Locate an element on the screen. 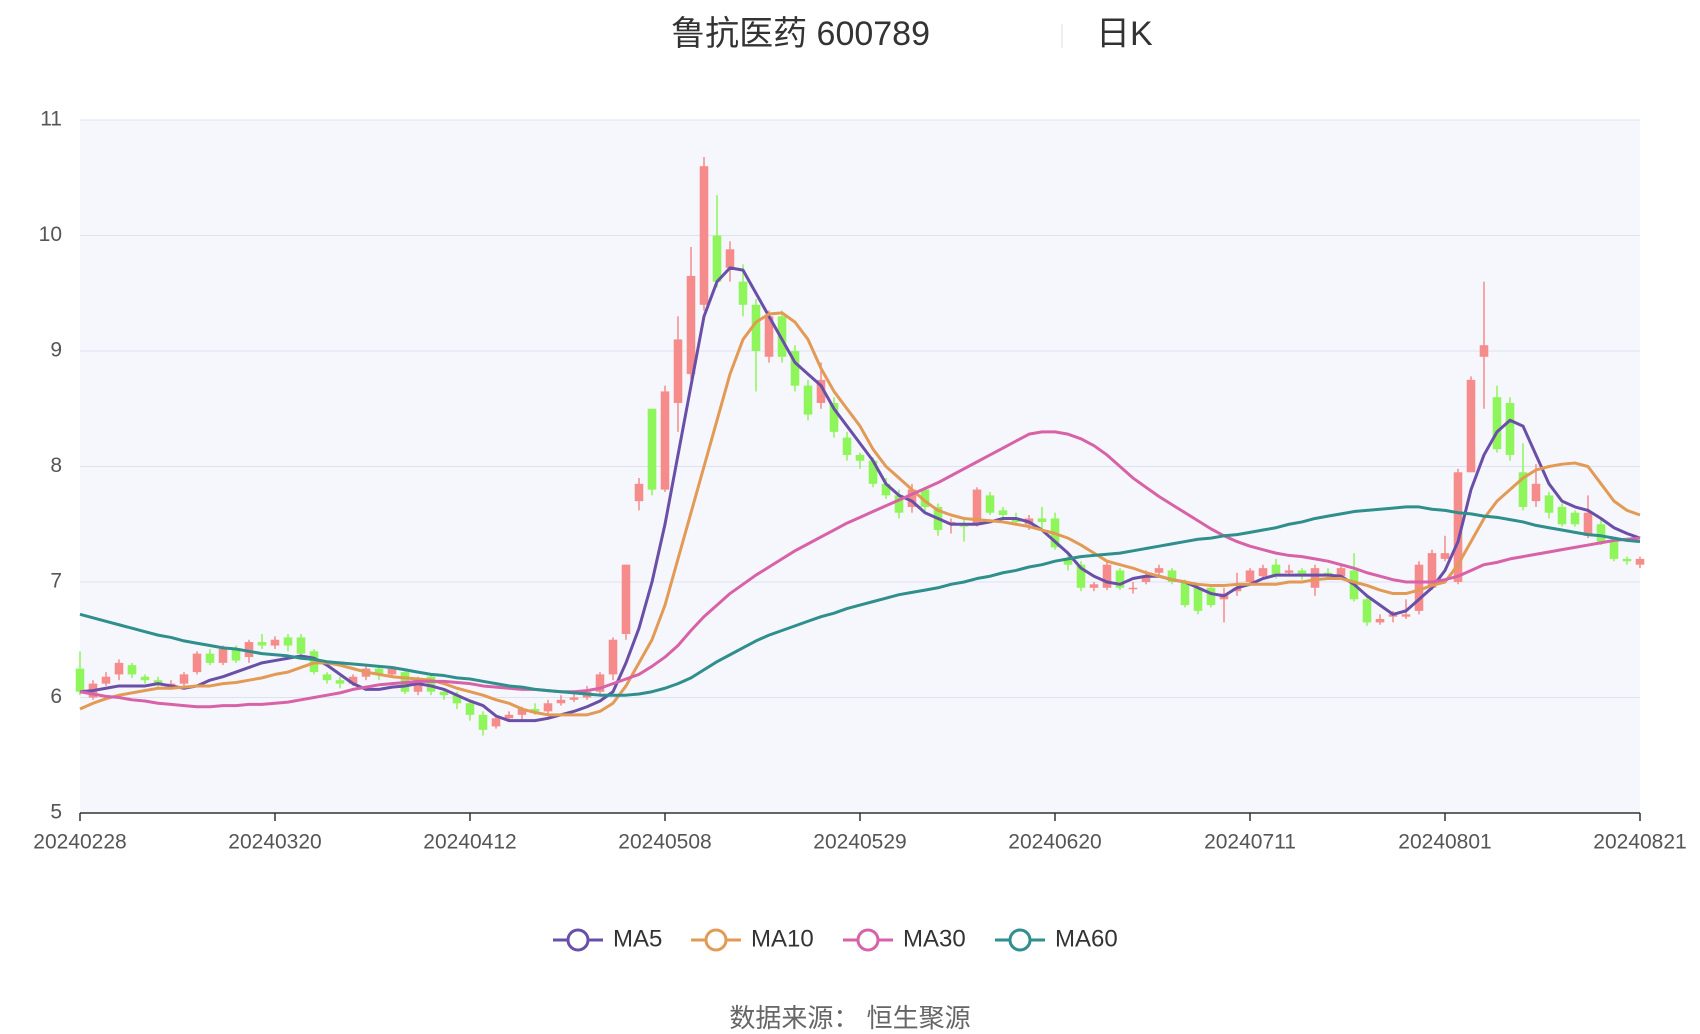 This screenshot has height=1034, width=1700. legend-item: MA60 is located at coordinates (1056, 938).